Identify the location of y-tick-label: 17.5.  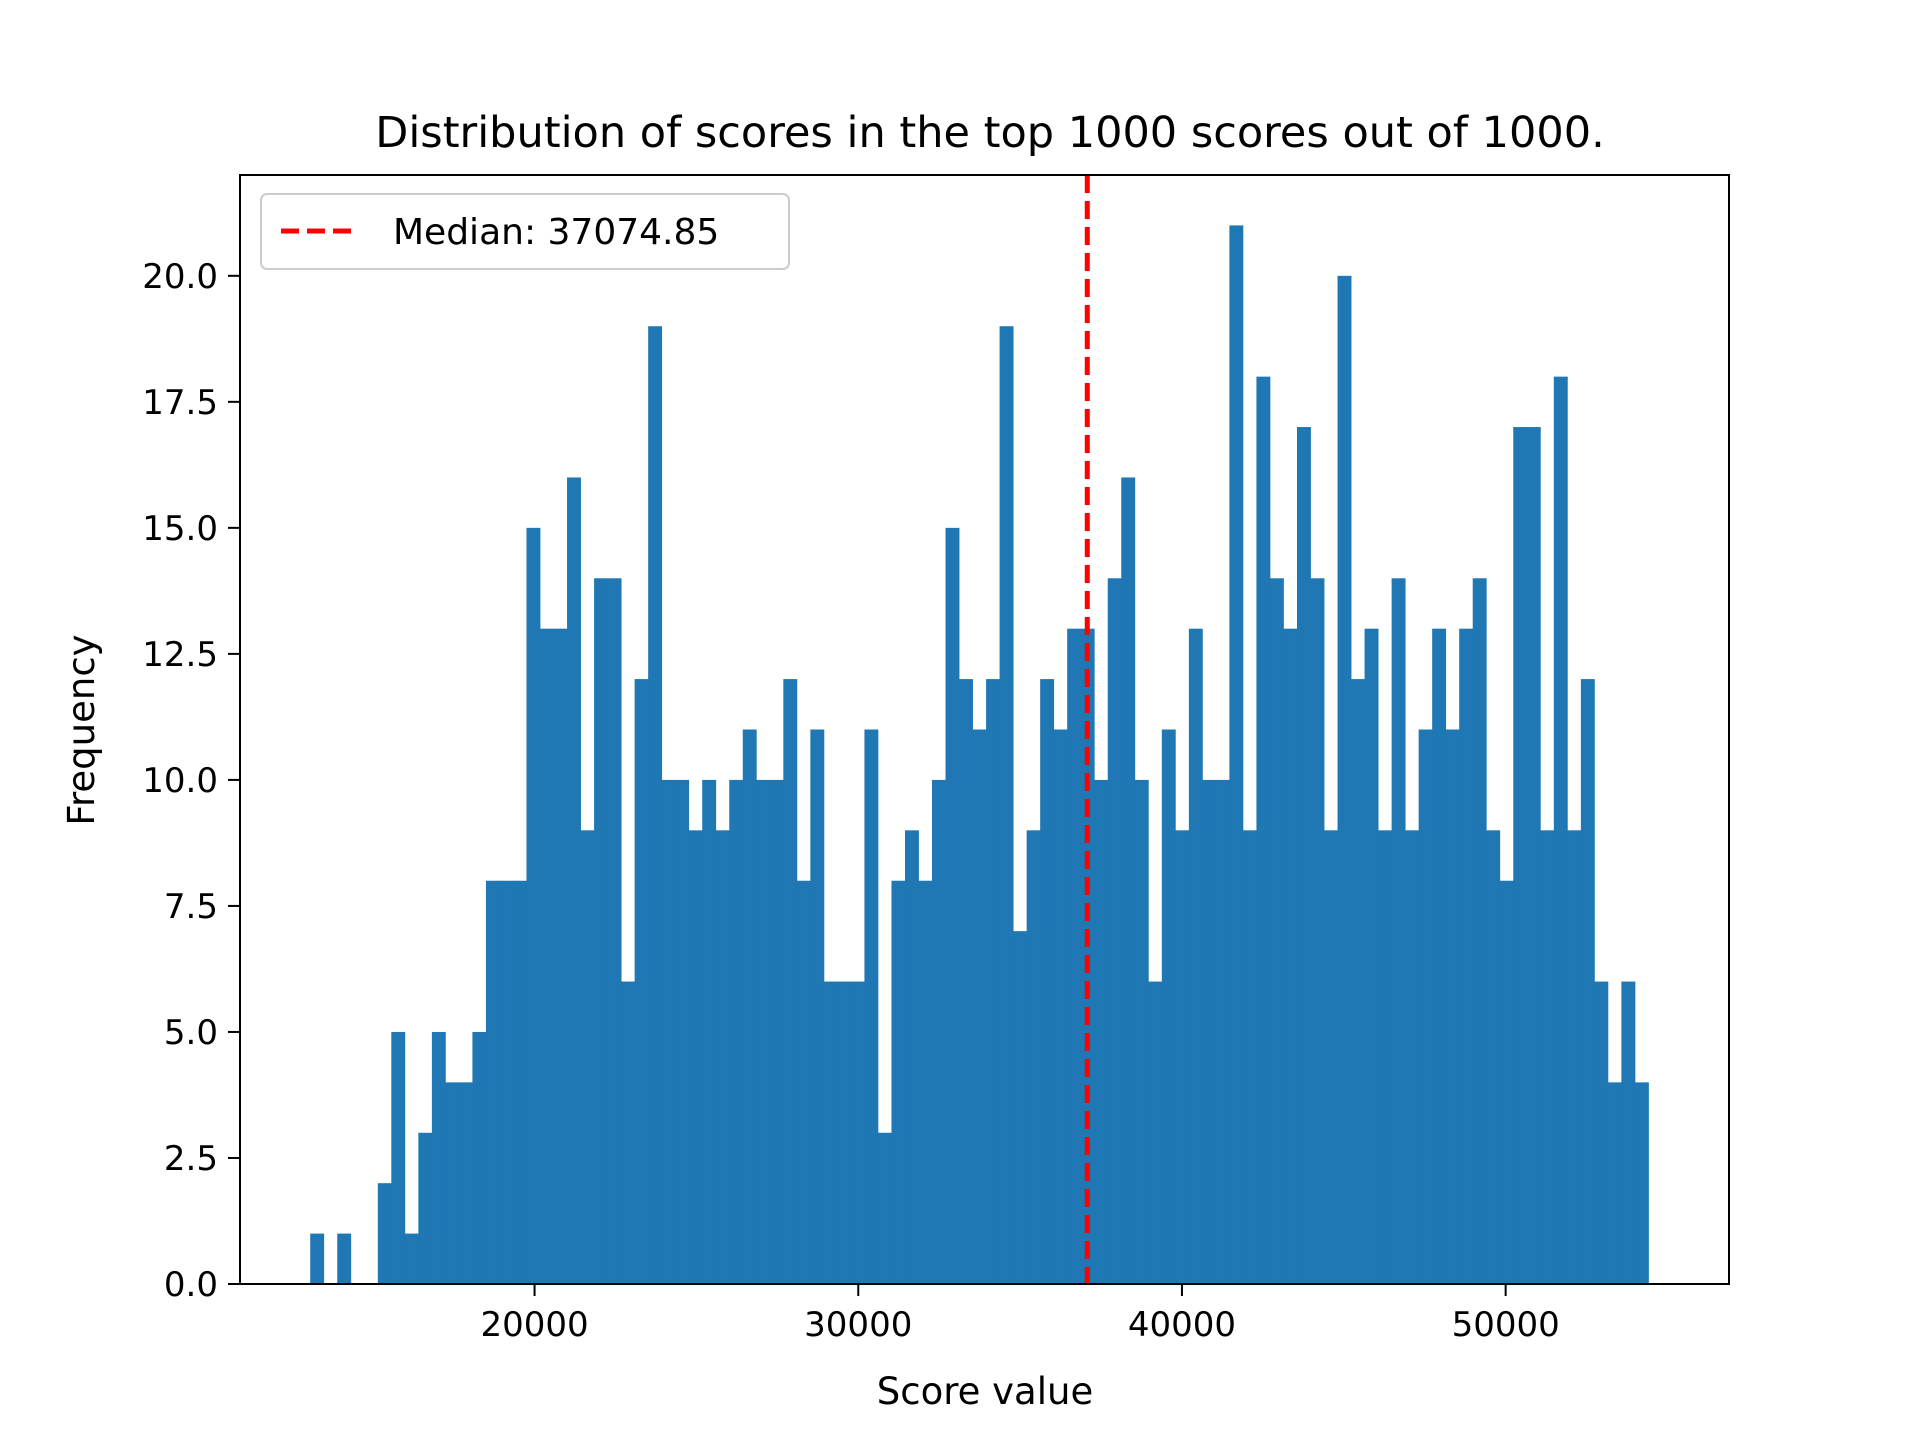
(180, 403).